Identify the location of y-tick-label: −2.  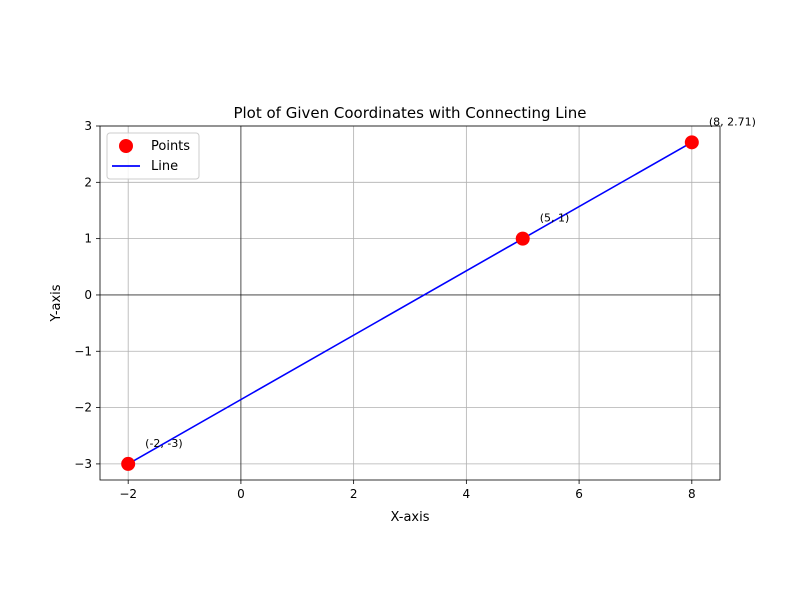
(83, 408).